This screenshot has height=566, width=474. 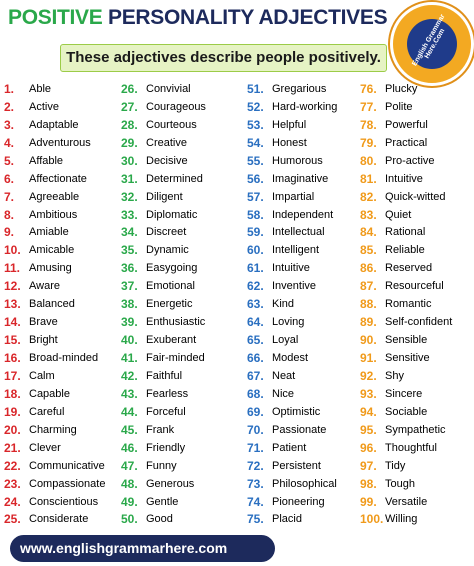 What do you see at coordinates (54, 268) in the screenshot?
I see `list-item: 11. Amusing` at bounding box center [54, 268].